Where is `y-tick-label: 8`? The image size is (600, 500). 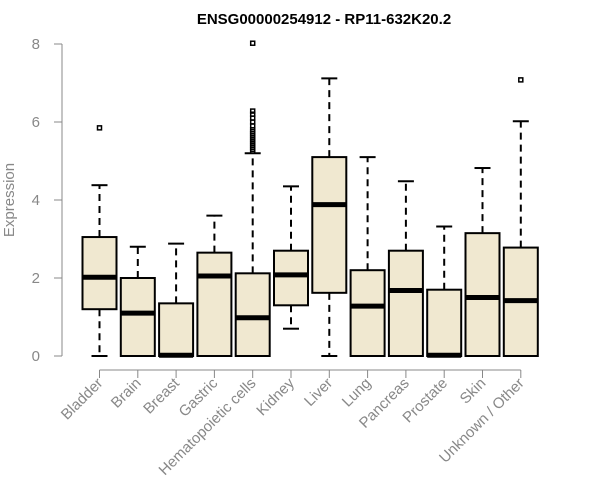 y-tick-label: 8 is located at coordinates (36, 44).